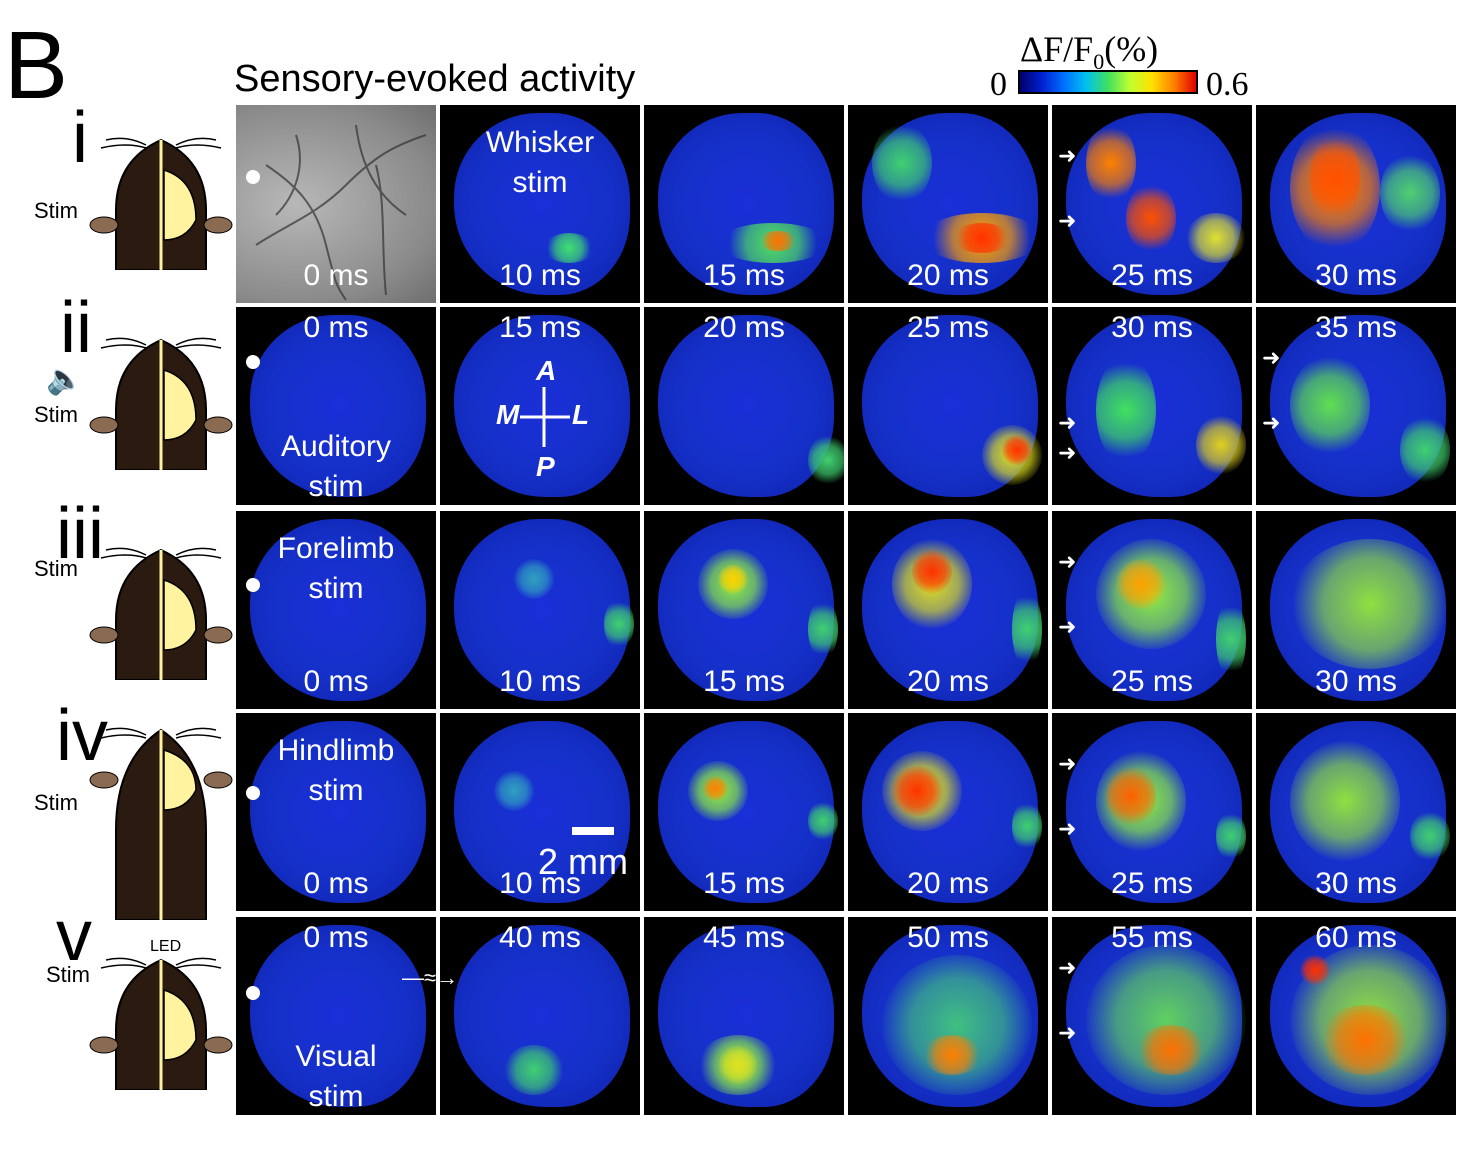 The image size is (1479, 1161). I want to click on image-cell-r1-c2: 10 ms Whisker stim, so click(540, 204).